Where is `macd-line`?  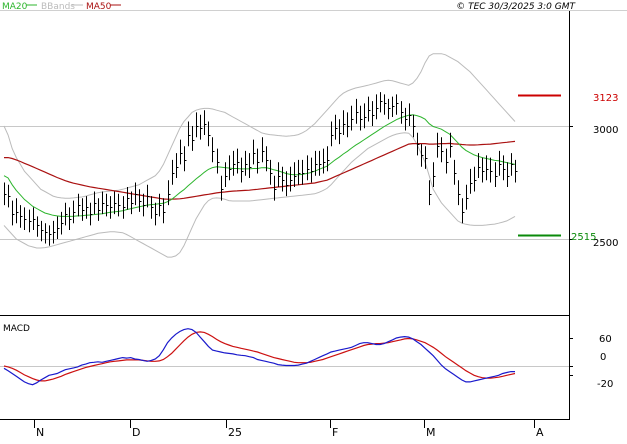
macd-line is located at coordinates (259, 357).